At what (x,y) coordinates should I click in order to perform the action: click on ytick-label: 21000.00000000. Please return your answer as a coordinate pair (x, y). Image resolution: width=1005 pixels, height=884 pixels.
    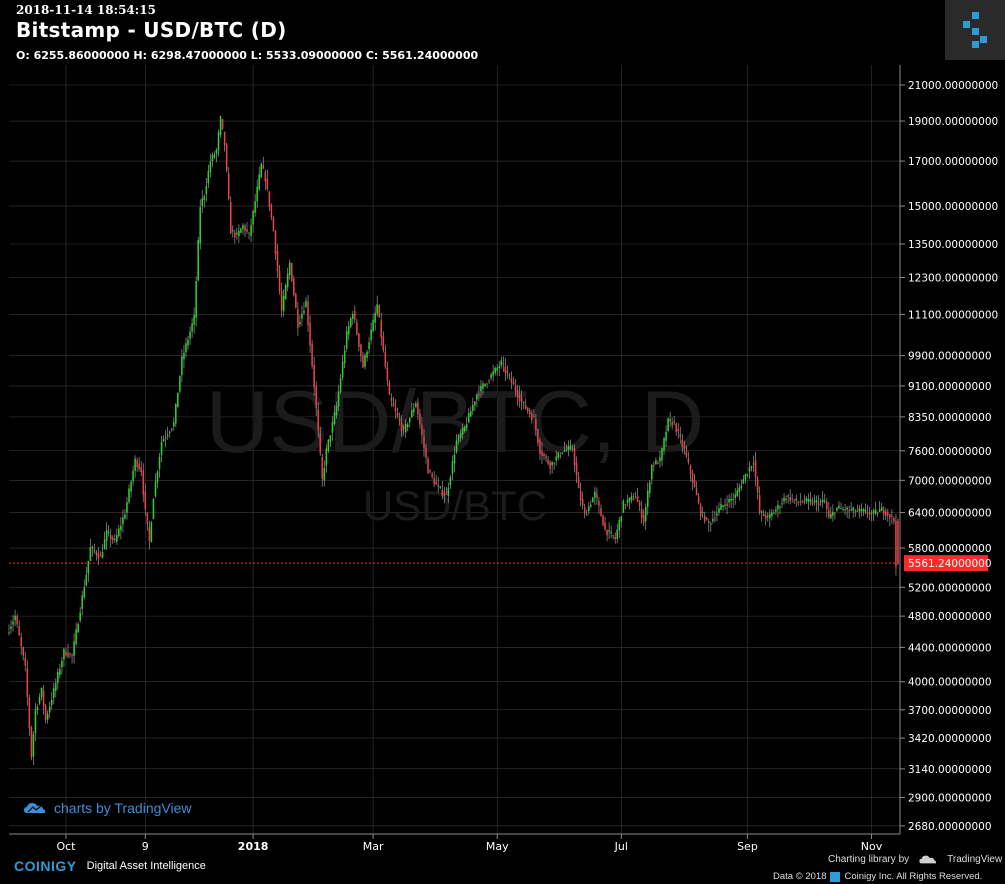
    Looking at the image, I should click on (953, 86).